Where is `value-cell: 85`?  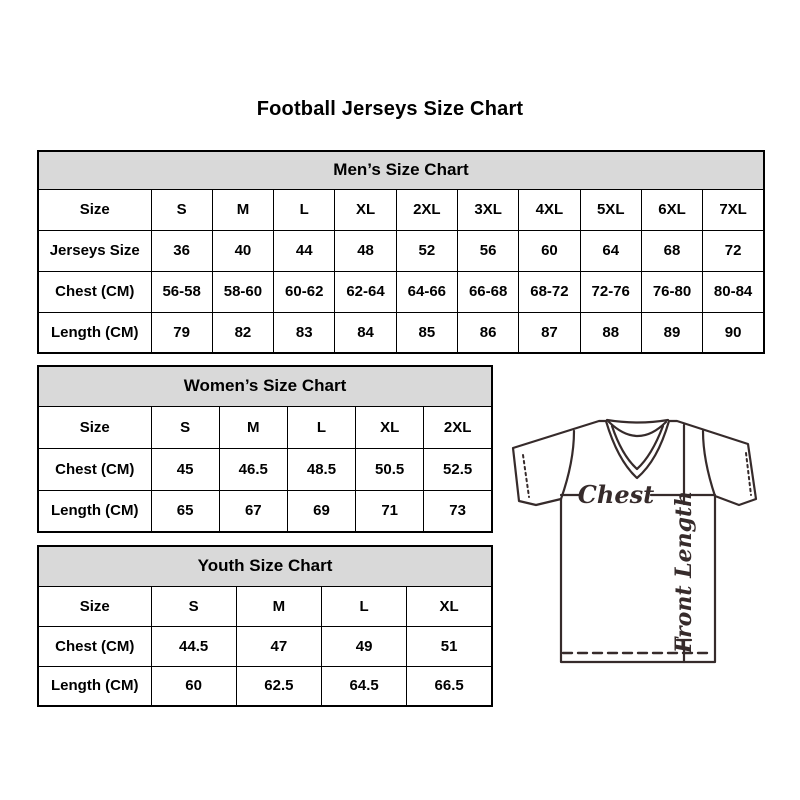 value-cell: 85 is located at coordinates (426, 332).